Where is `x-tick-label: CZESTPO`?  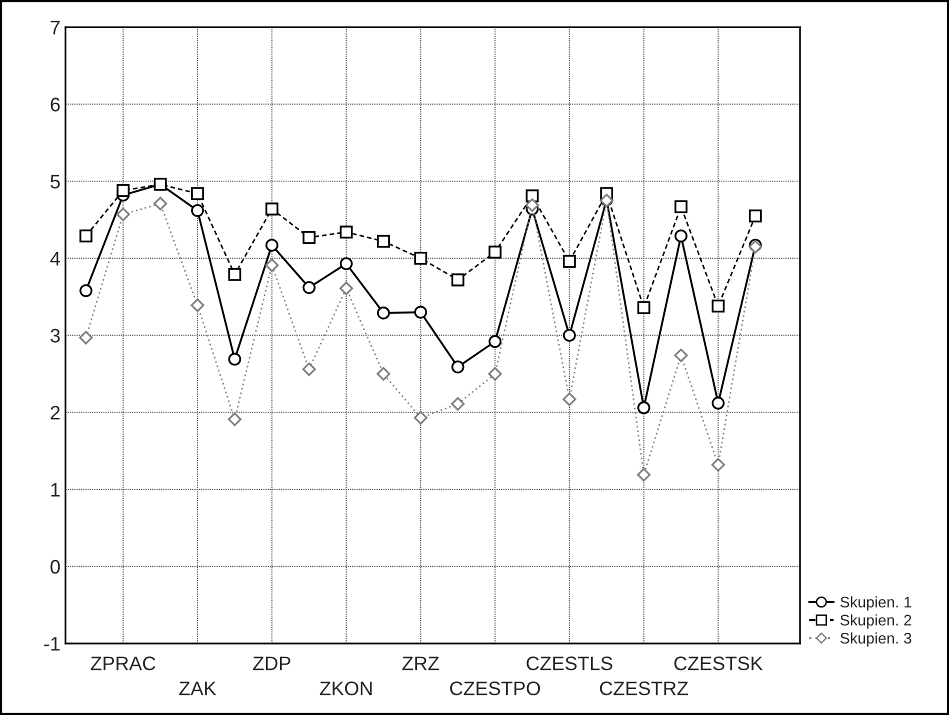 x-tick-label: CZESTPO is located at coordinates (495, 689).